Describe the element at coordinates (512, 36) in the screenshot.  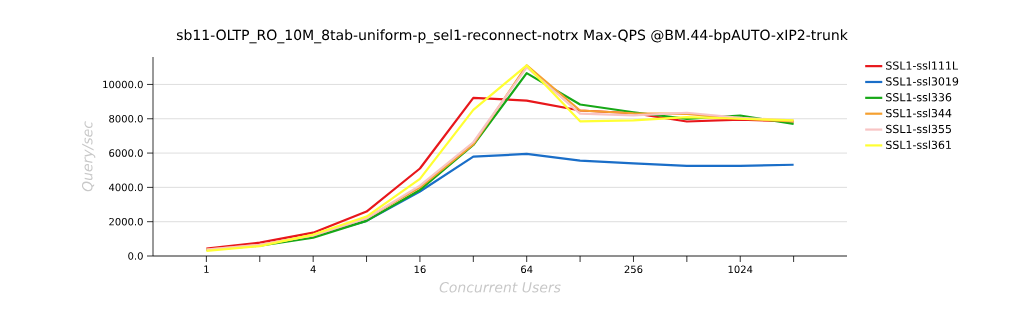
I see `chart-title: sb11-OLTP_RO_10M_8tab-uniform-p_sel1-reconnect-notrx Max-QPS @BM.44-bpAUTO-xIP2-trunk` at that location.